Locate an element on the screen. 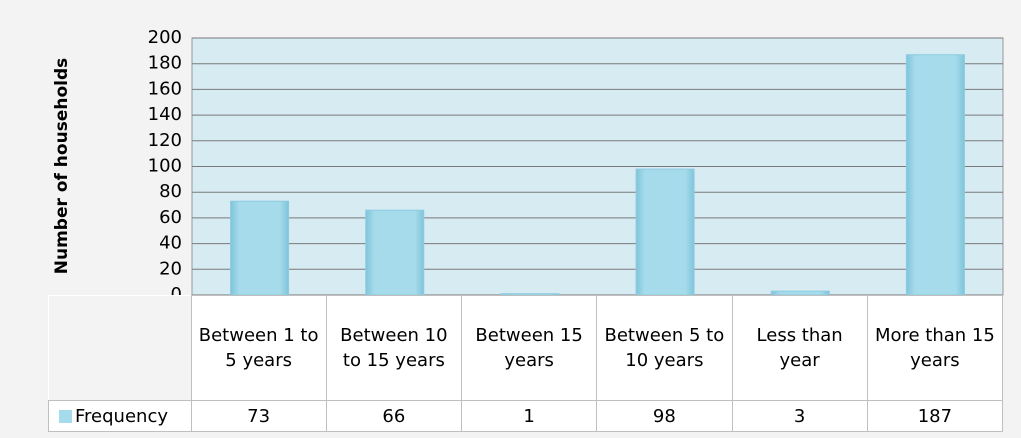 Image resolution: width=1021 pixels, height=438 pixels. legend-cell: Frequency is located at coordinates (120, 416).